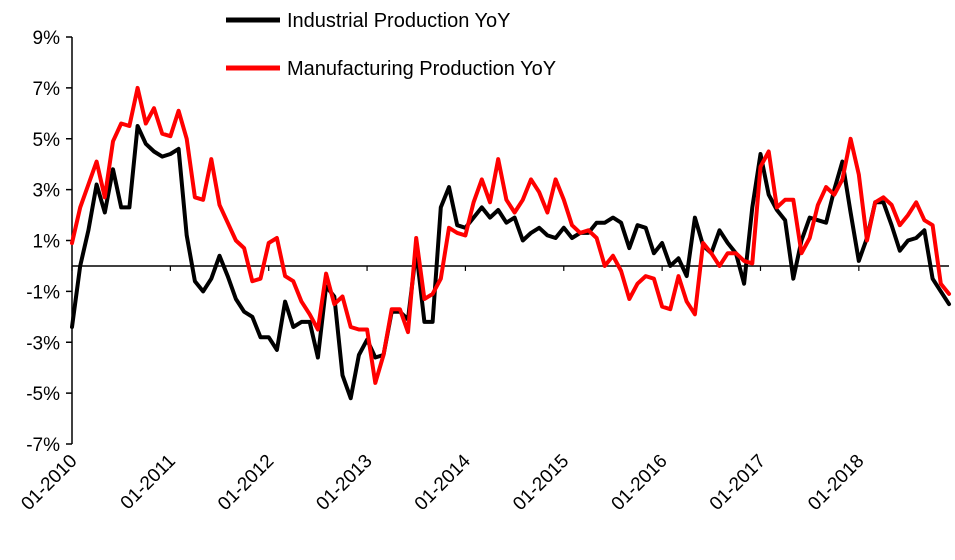 The width and height of the screenshot is (955, 560). What do you see at coordinates (43, 343) in the screenshot?
I see `y-tick-label: -3%` at bounding box center [43, 343].